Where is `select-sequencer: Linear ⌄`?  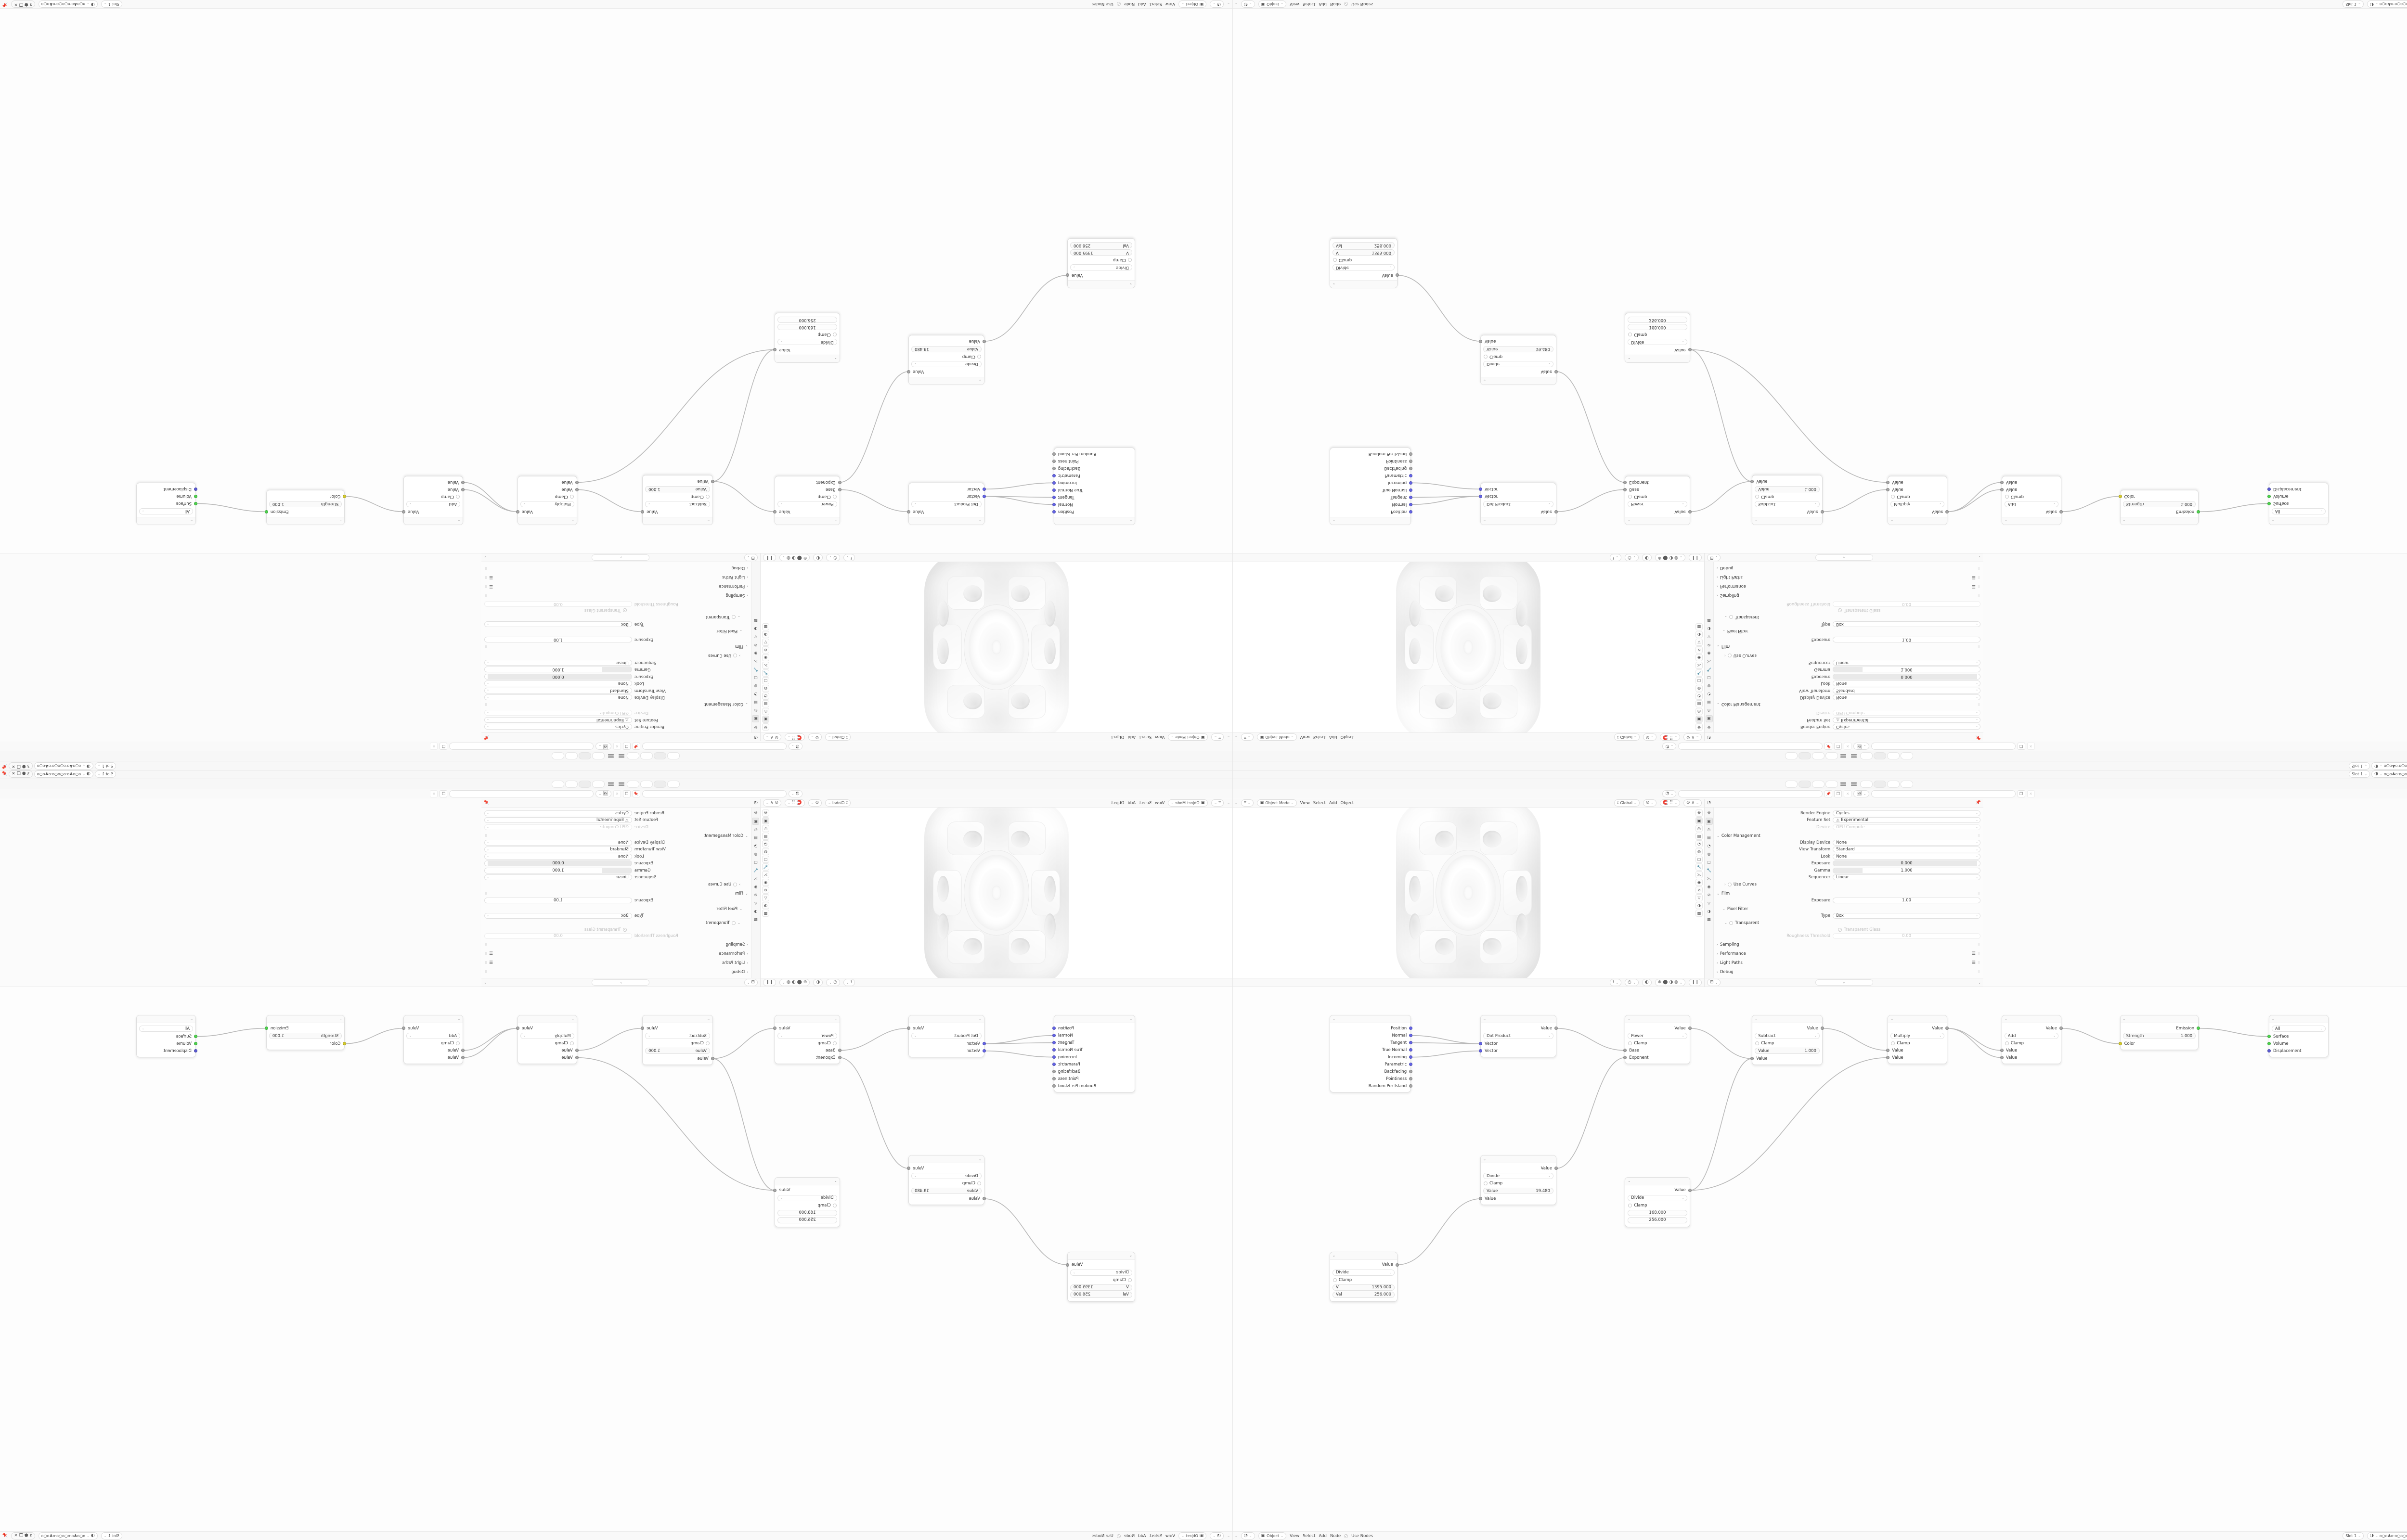
select-sequencer: Linear ⌄ is located at coordinates (558, 877).